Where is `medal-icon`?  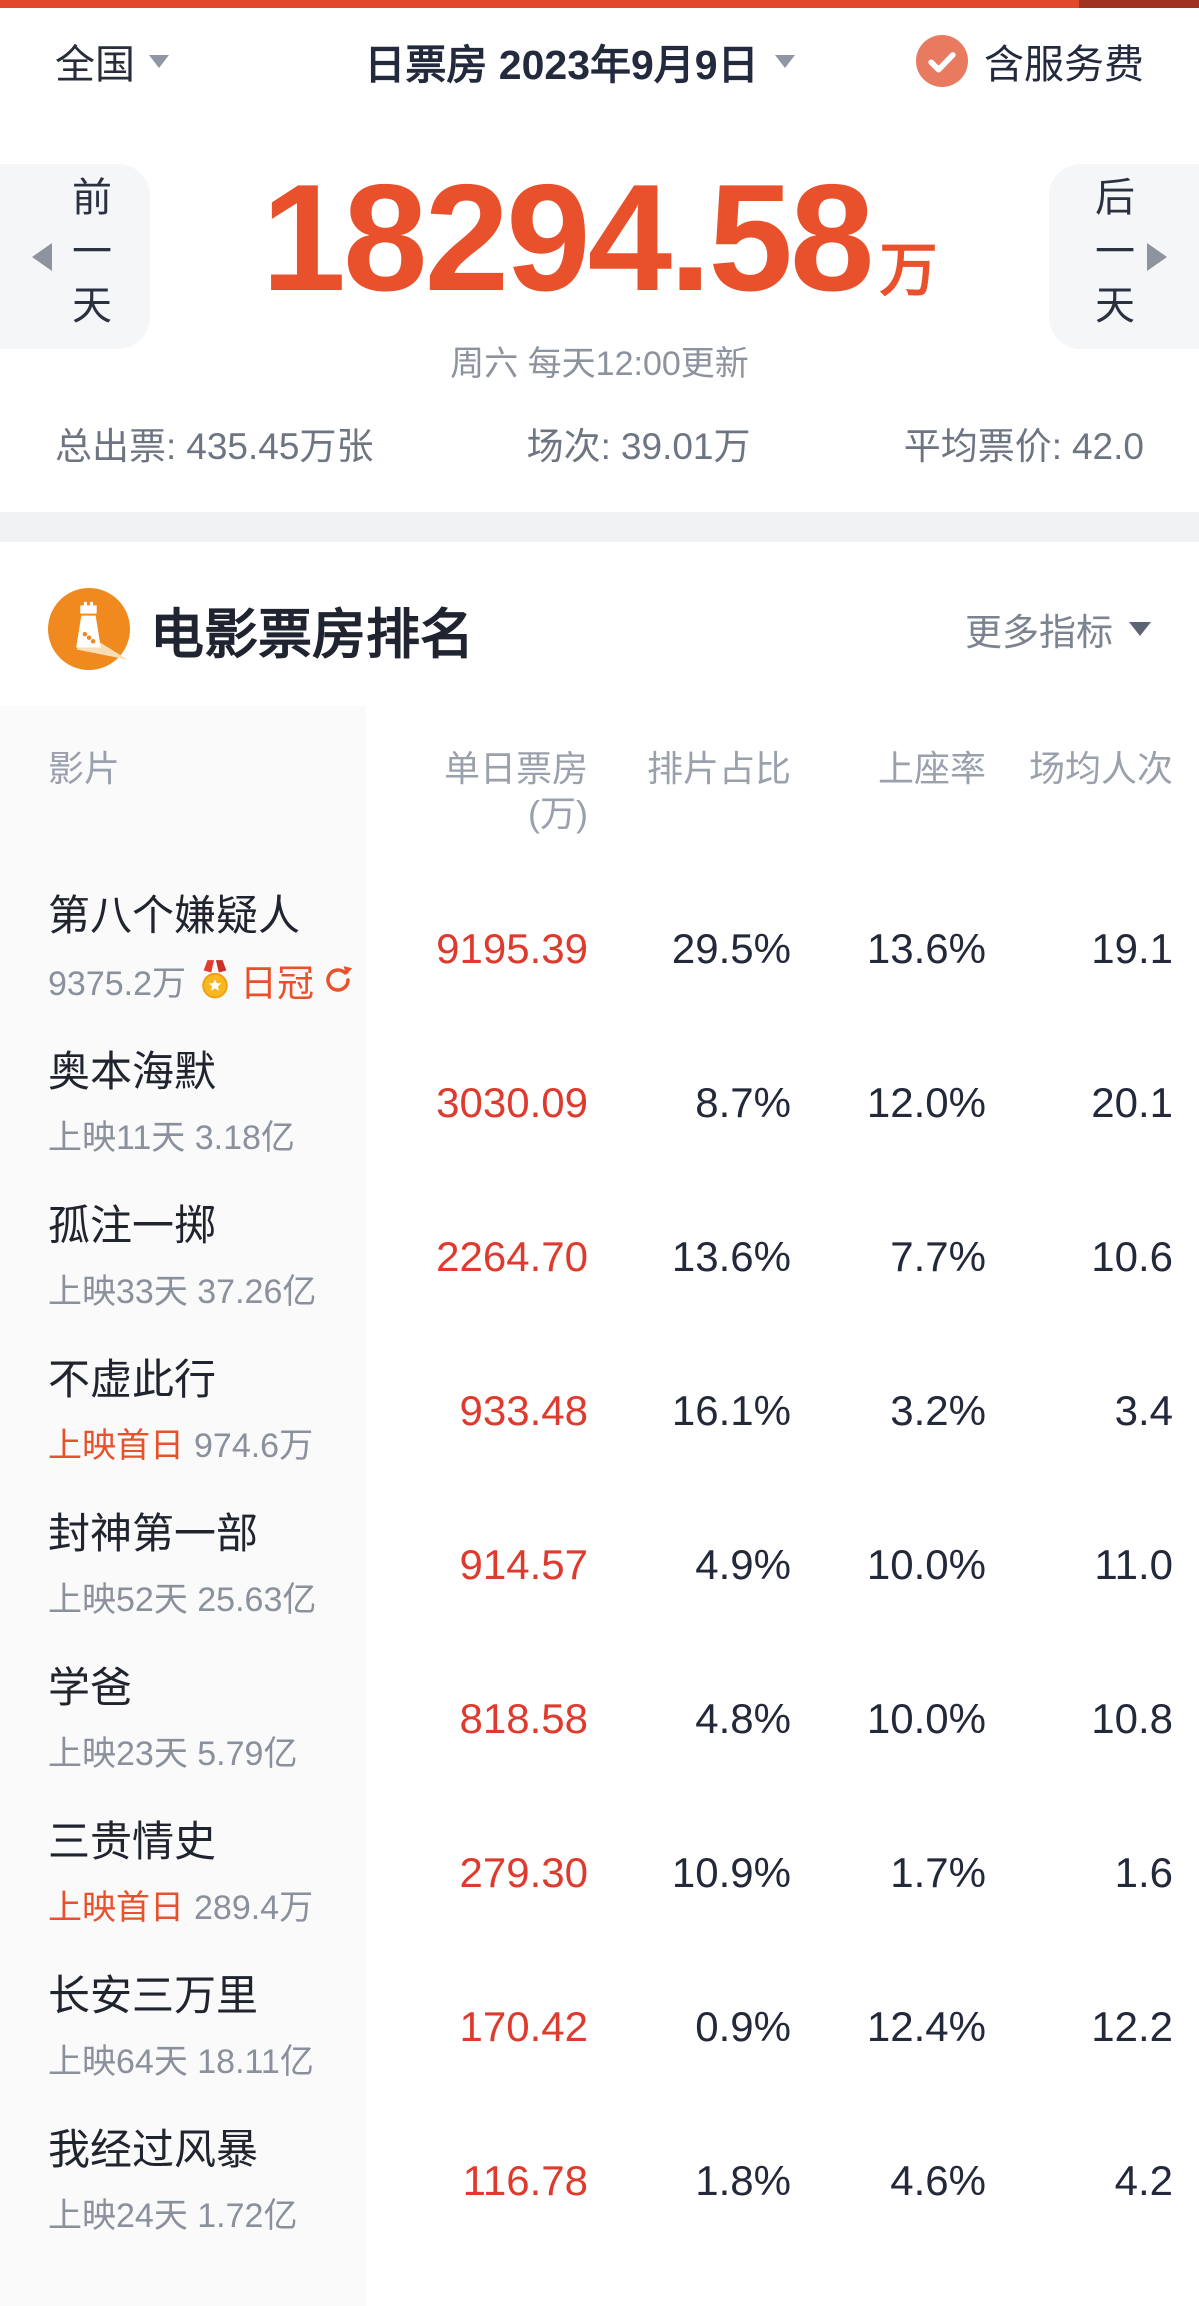 medal-icon is located at coordinates (215, 979).